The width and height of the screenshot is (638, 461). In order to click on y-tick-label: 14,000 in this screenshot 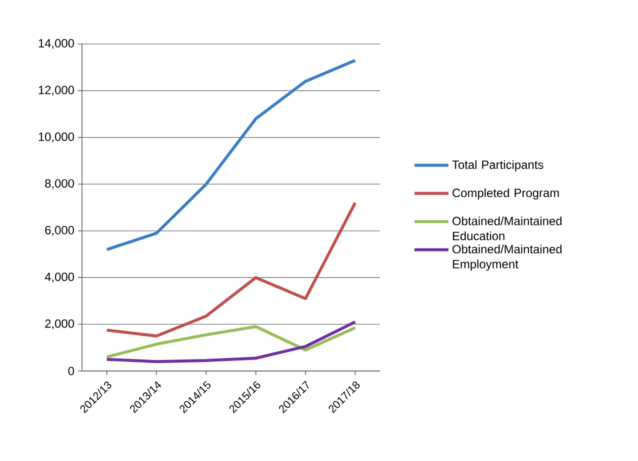, I will do `click(56, 44)`.